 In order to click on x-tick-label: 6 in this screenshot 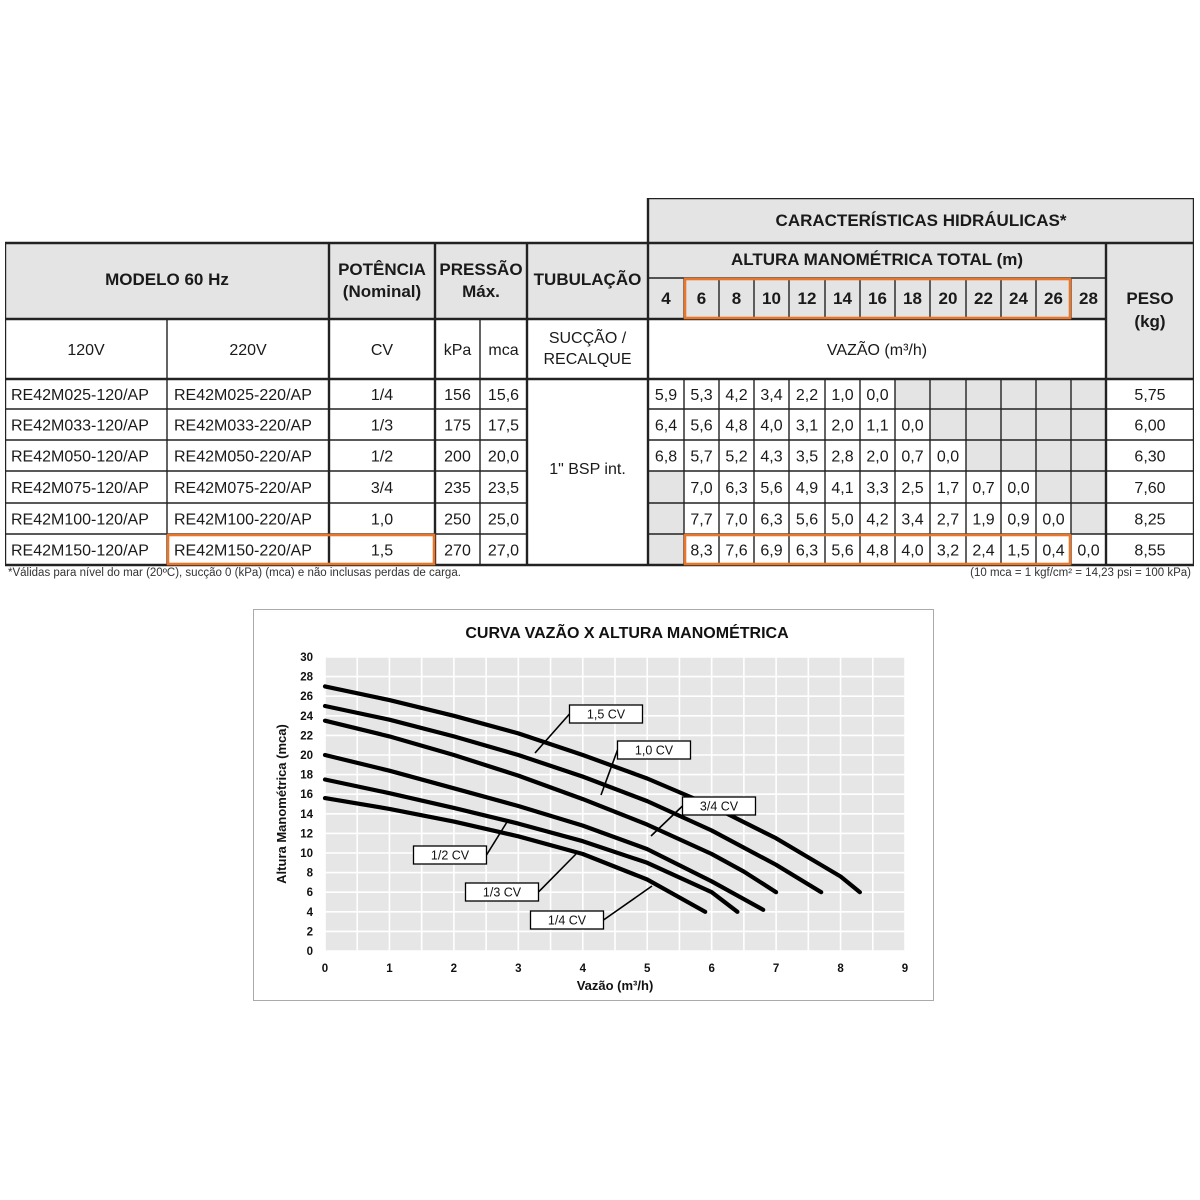, I will do `click(711, 969)`.